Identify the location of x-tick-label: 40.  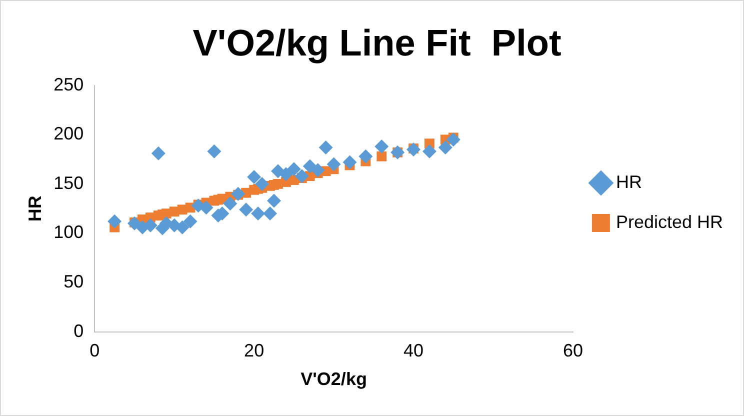
(414, 350).